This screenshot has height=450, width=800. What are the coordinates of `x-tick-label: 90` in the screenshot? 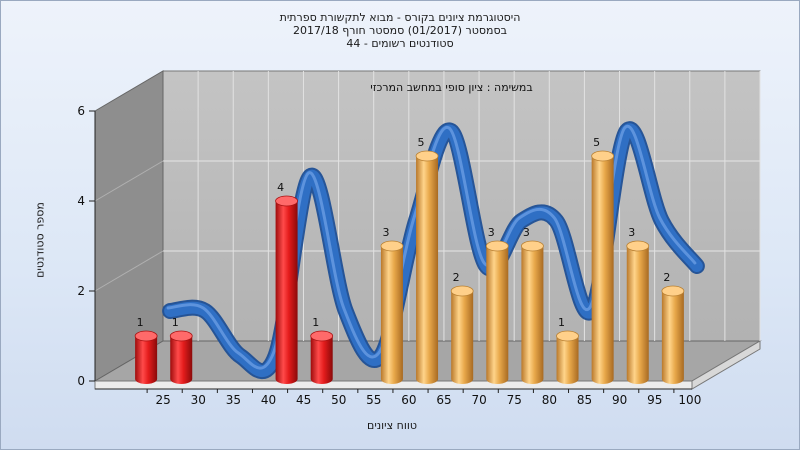 It's located at (619, 400).